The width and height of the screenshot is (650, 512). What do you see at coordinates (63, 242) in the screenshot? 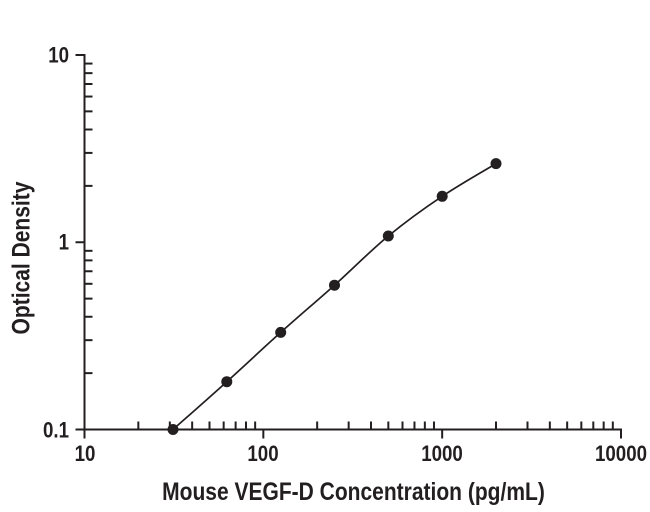
I see `y-tick-label: 1` at bounding box center [63, 242].